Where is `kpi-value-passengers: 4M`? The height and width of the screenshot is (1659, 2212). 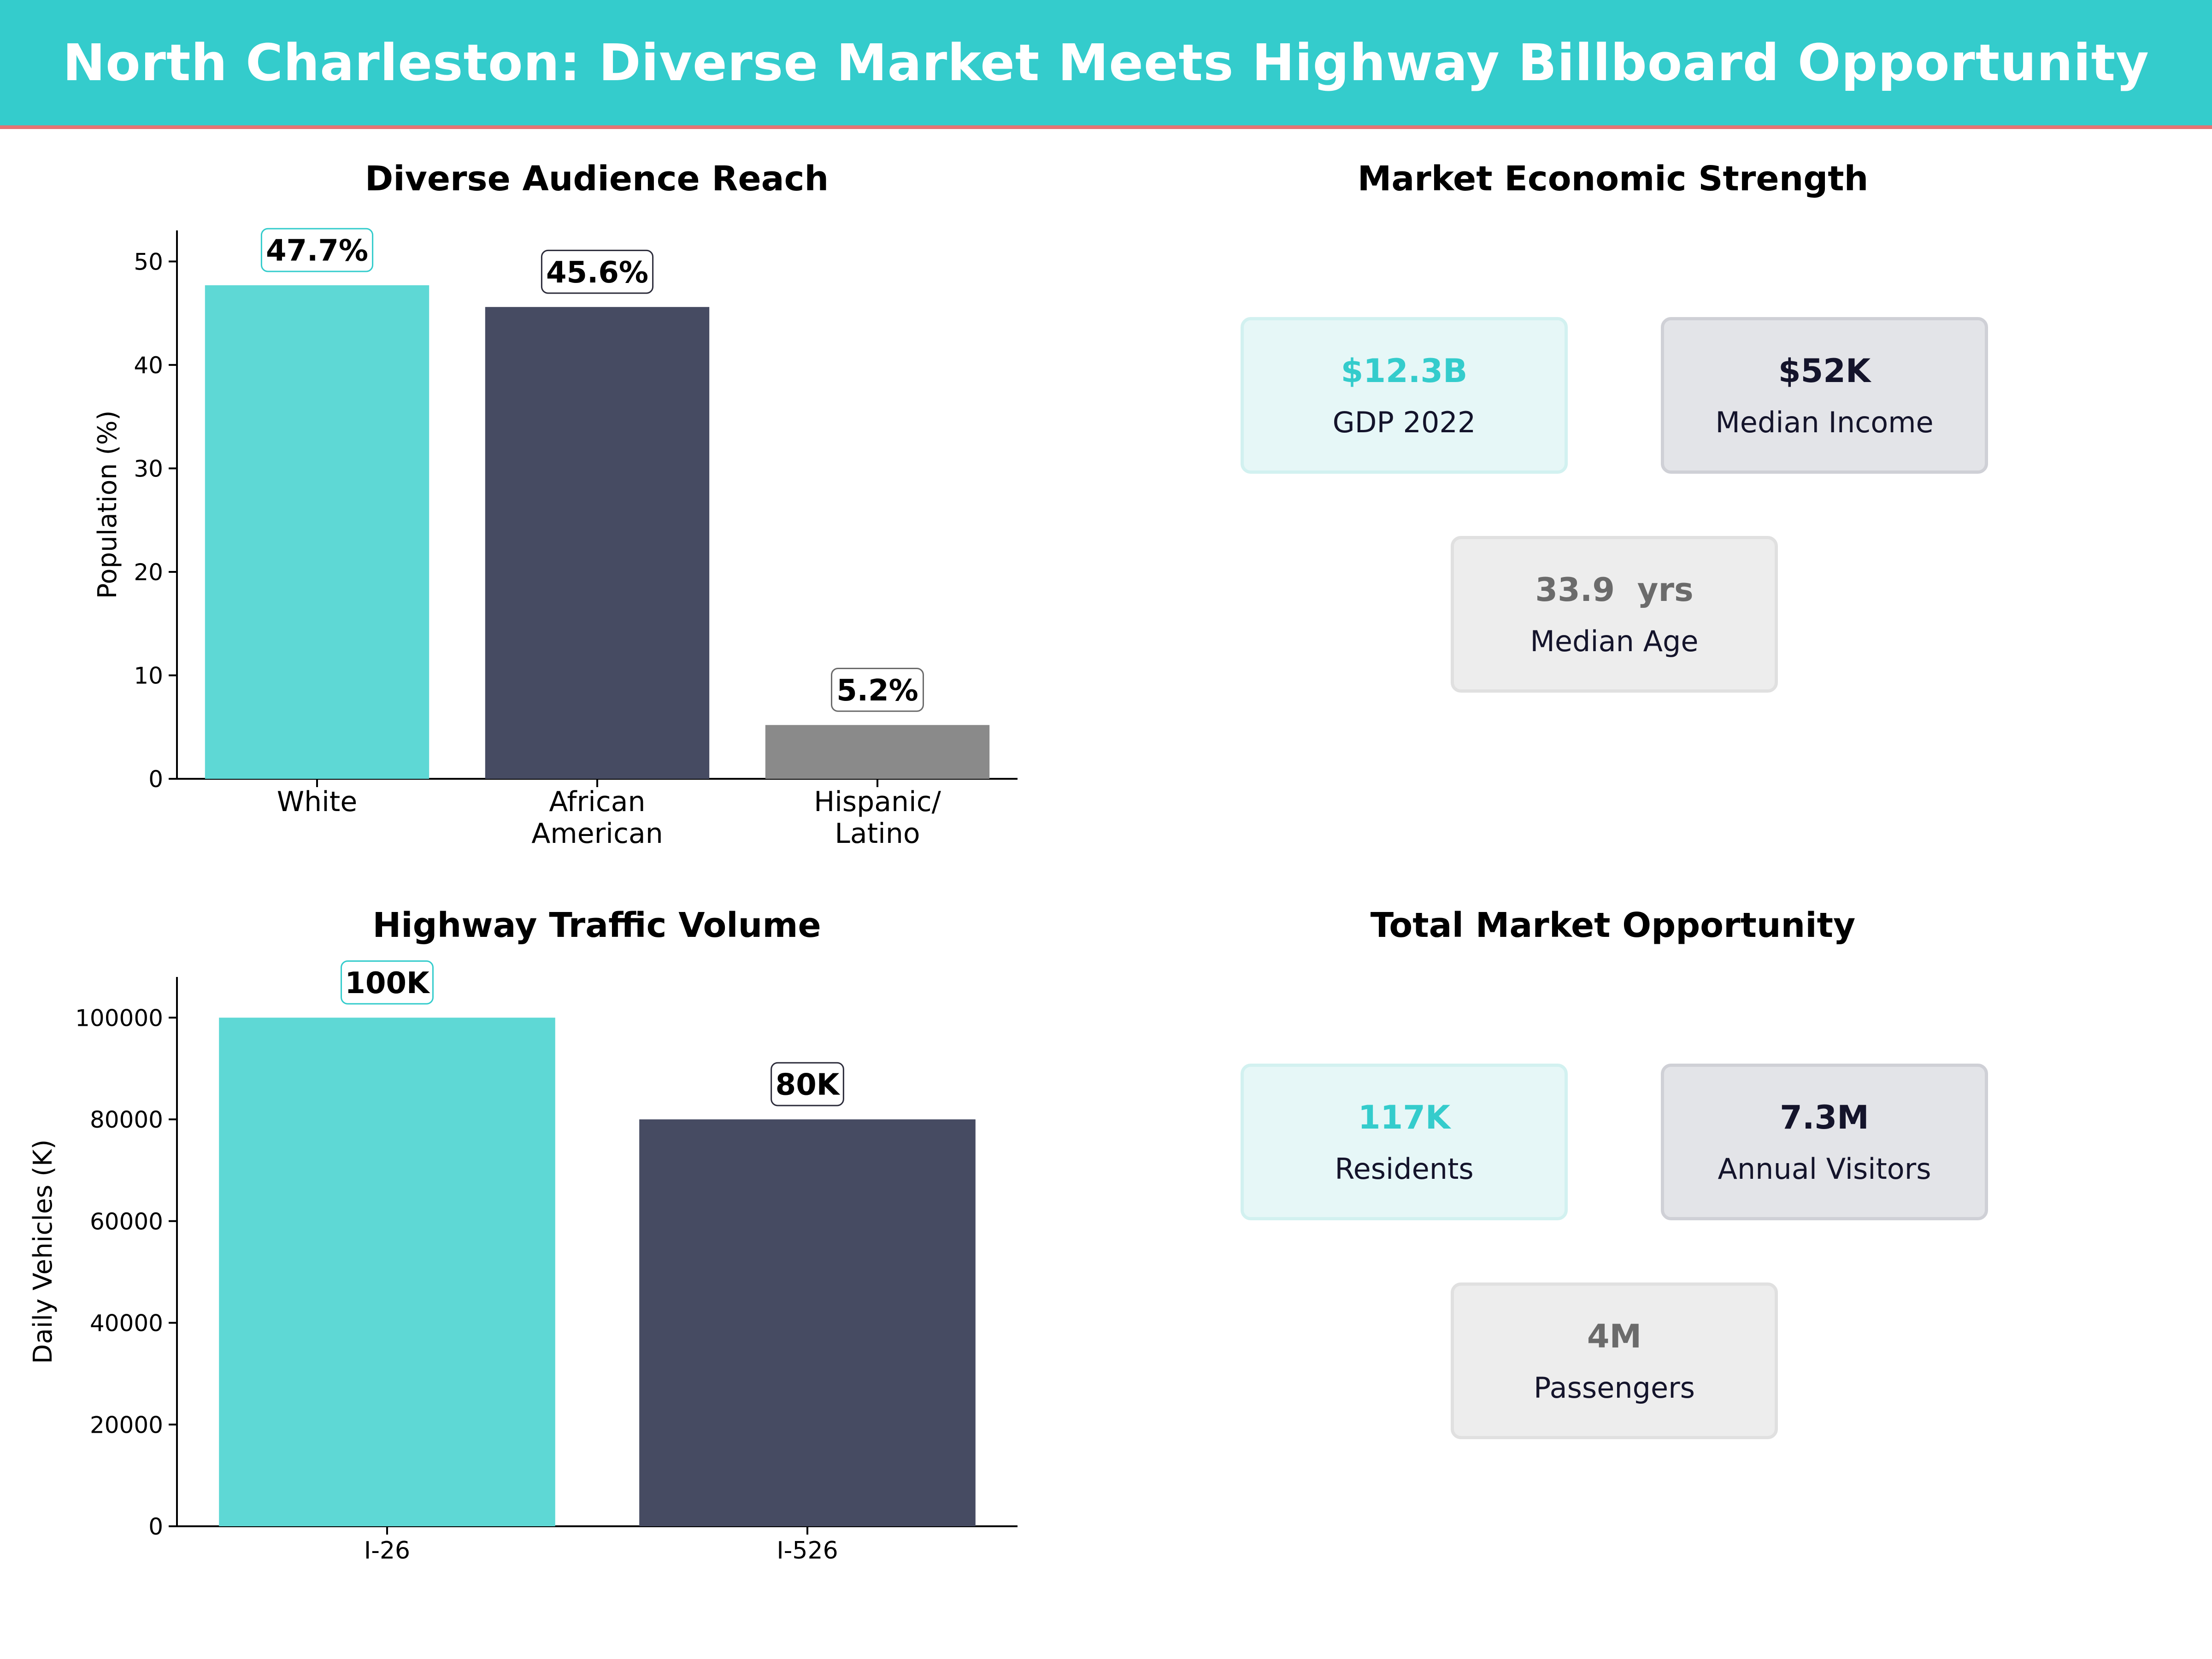 kpi-value-passengers: 4M is located at coordinates (1614, 1336).